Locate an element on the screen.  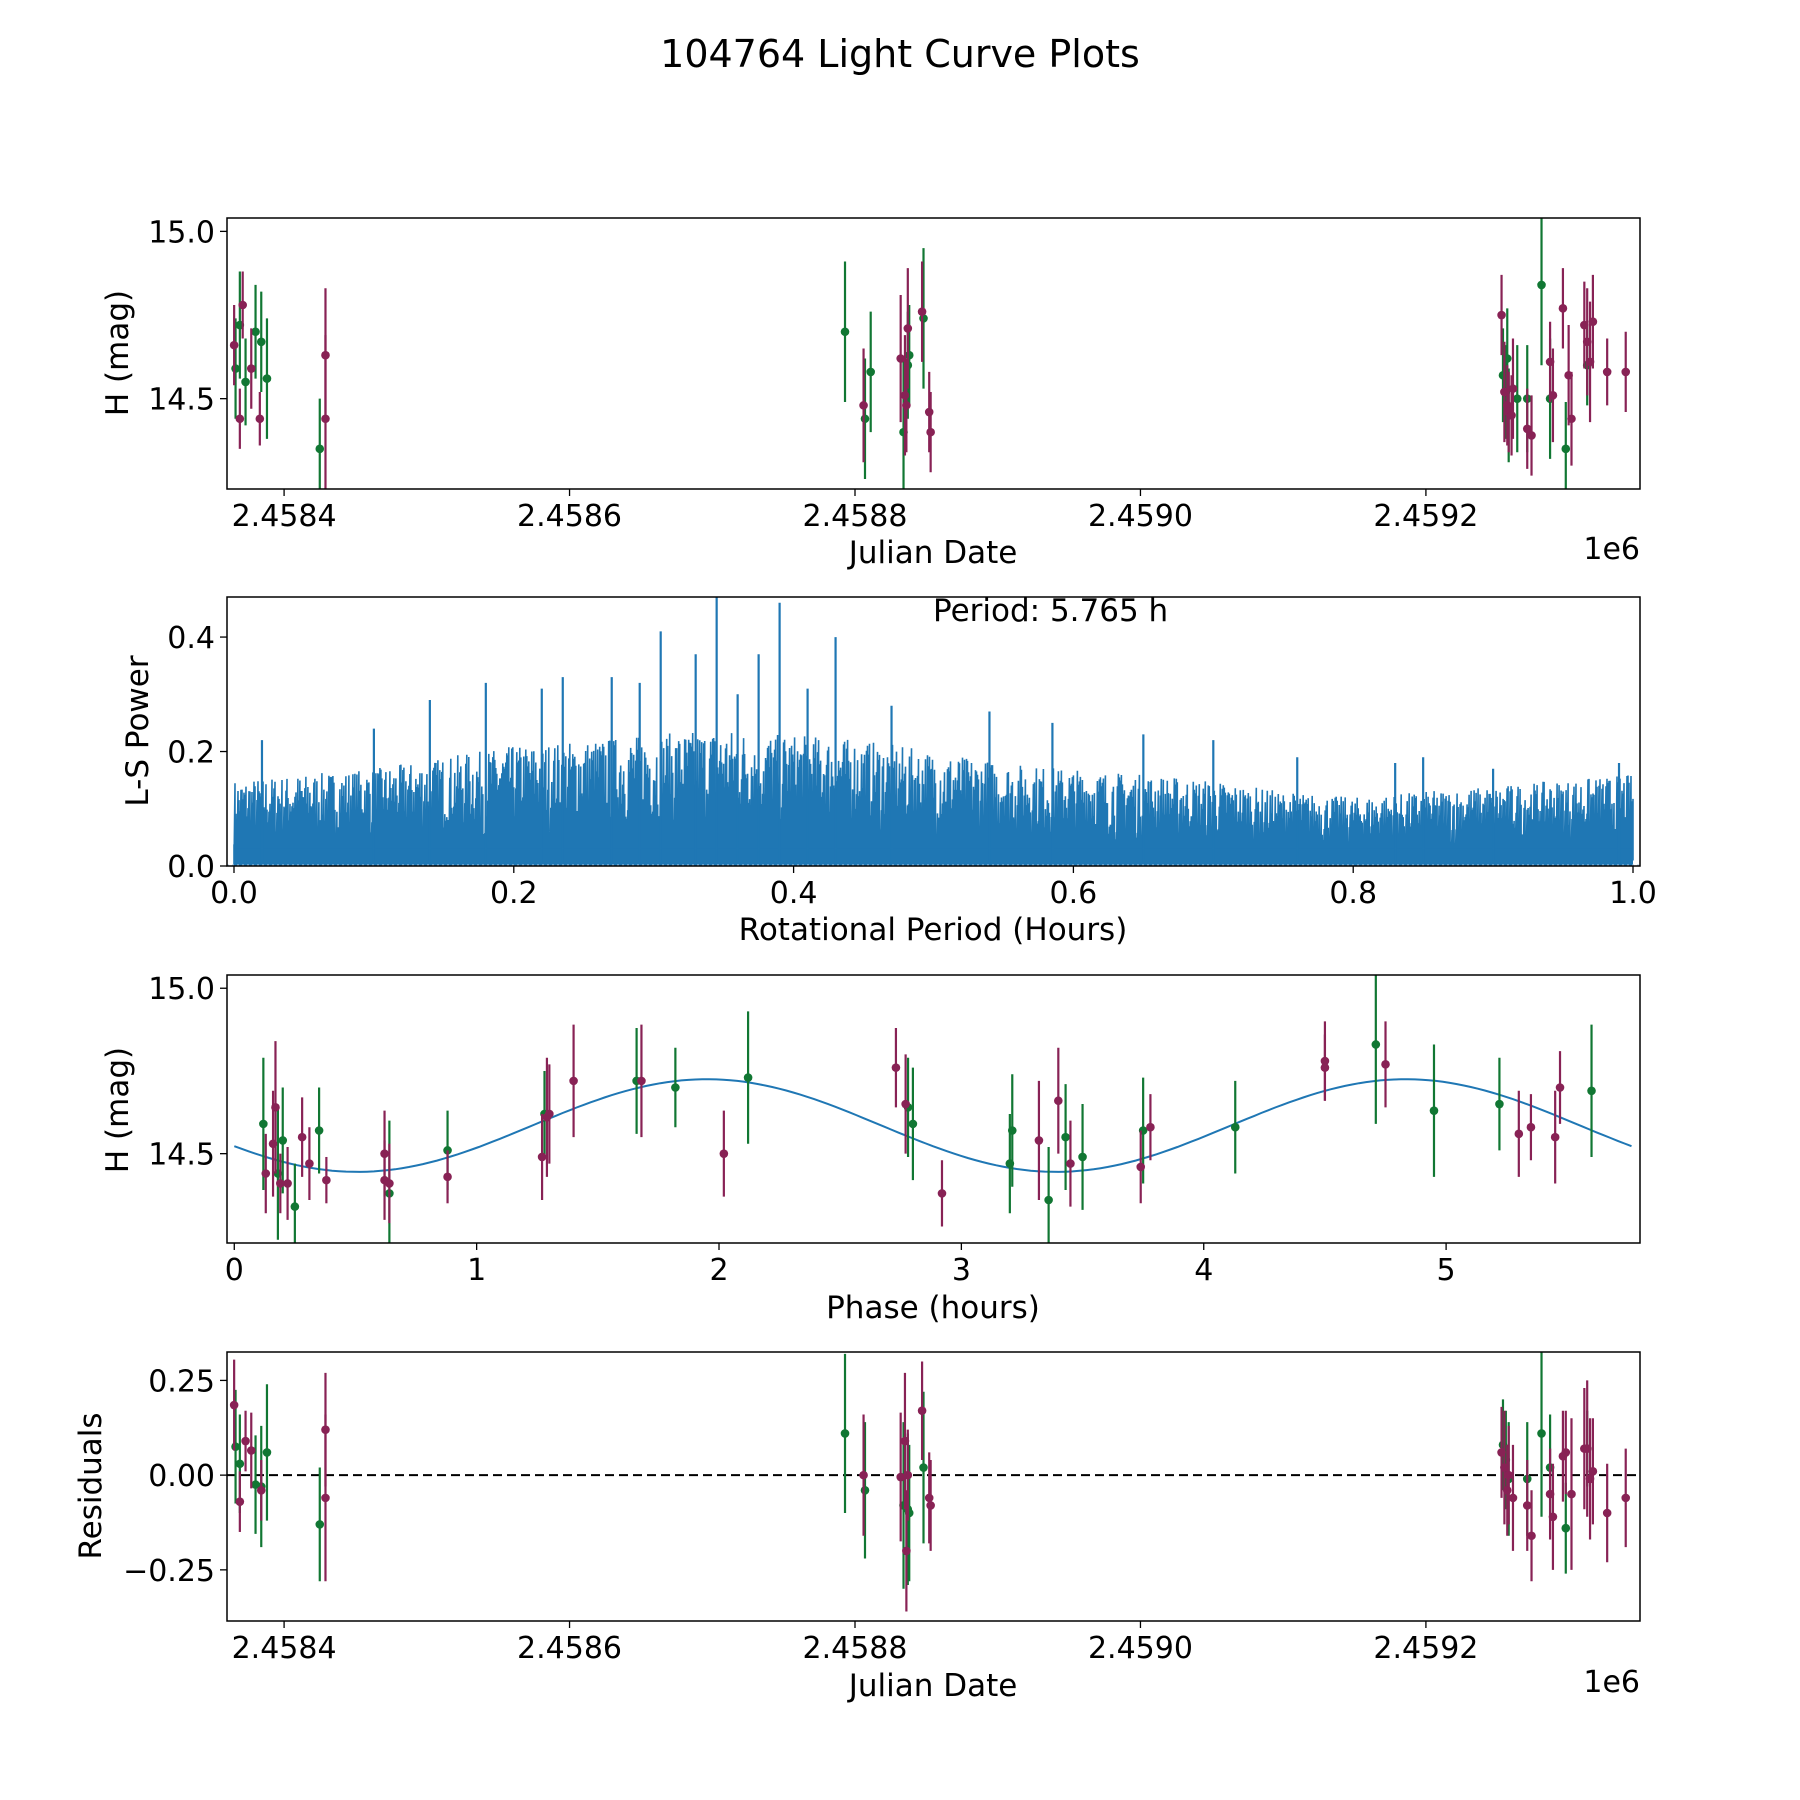
y-tick-label: 0.4 is located at coordinates (191, 638).